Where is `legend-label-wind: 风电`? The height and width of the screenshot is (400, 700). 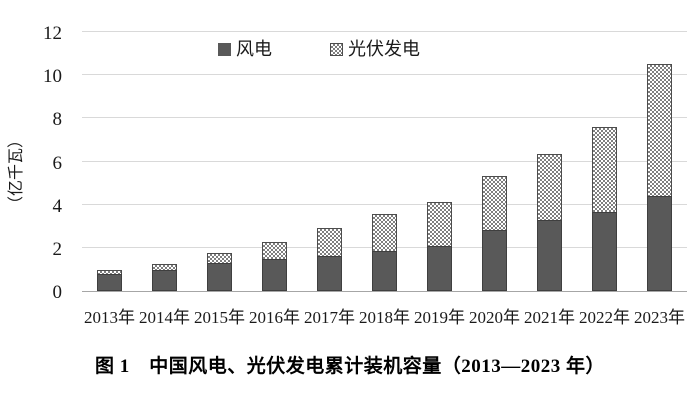 legend-label-wind: 风电 is located at coordinates (254, 49).